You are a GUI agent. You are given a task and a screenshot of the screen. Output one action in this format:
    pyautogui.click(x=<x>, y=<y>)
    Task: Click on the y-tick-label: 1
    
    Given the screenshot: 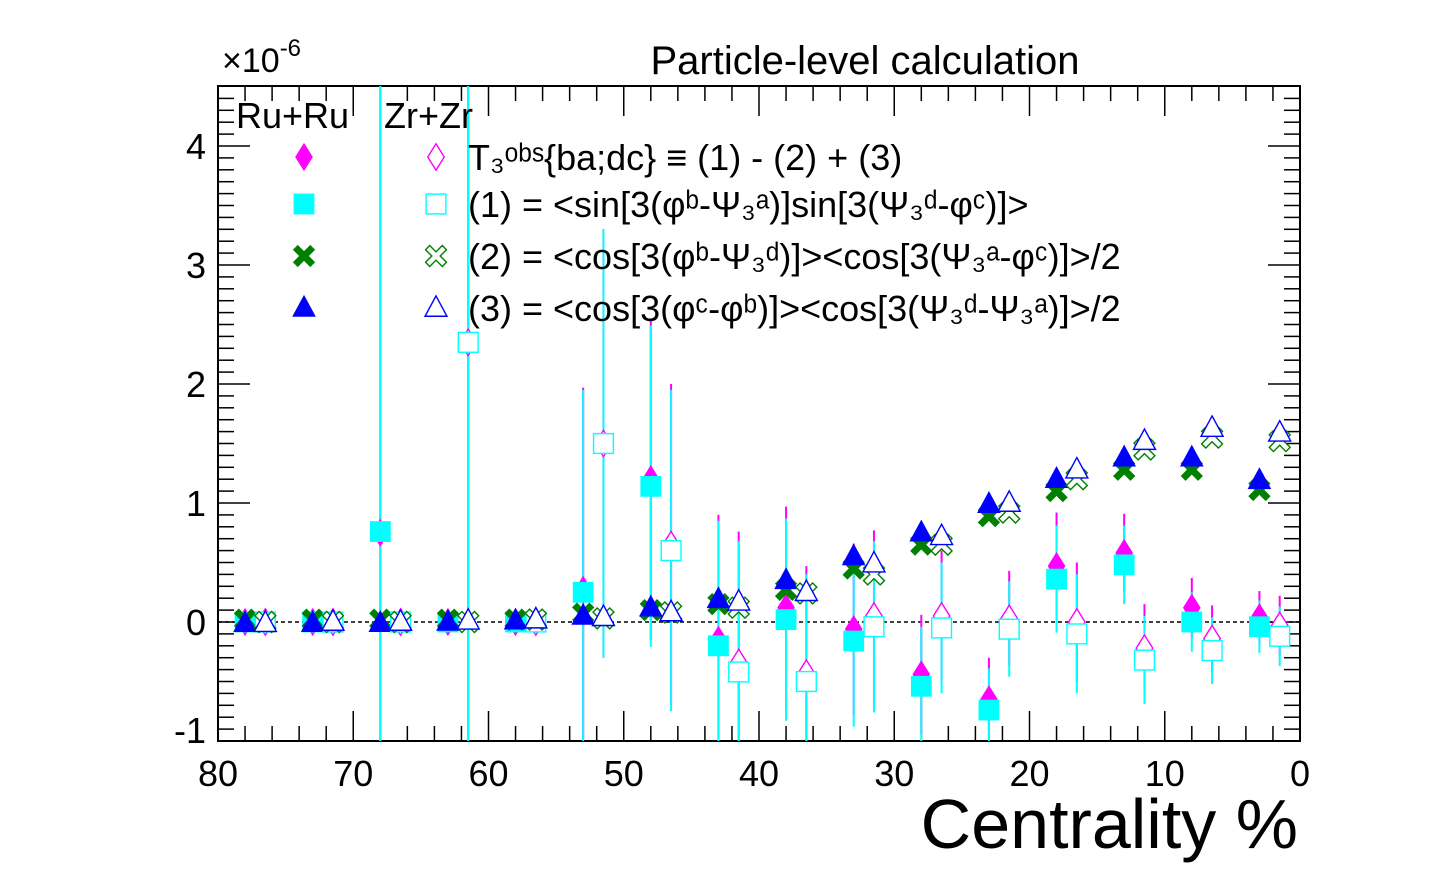 What is the action you would take?
    pyautogui.click(x=196, y=503)
    